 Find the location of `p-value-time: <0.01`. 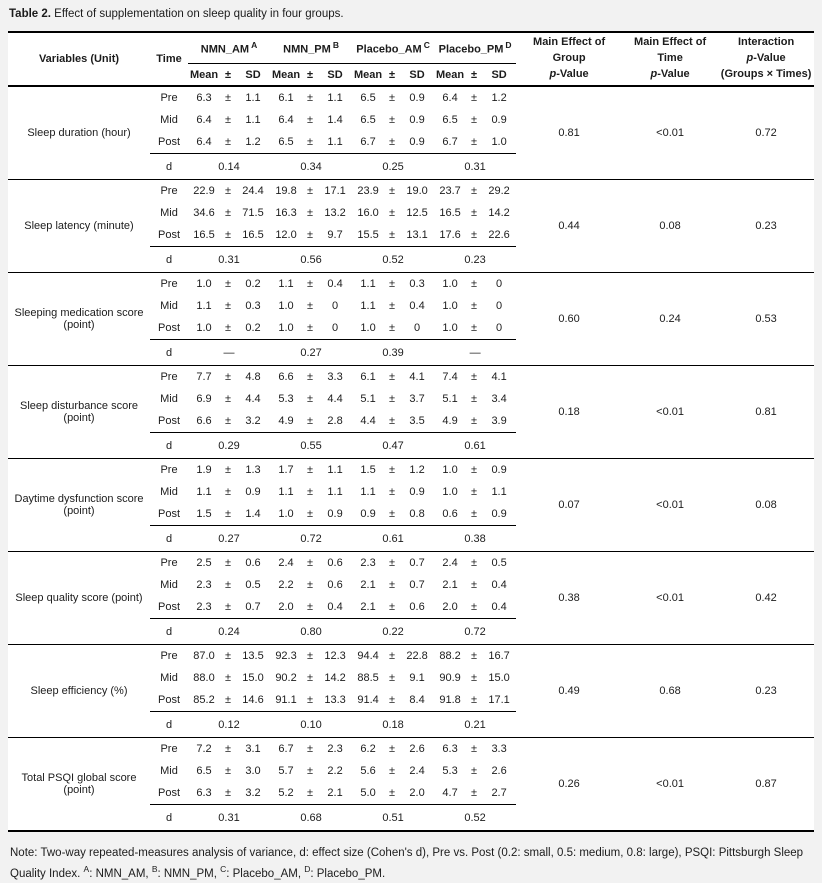

p-value-time: <0.01 is located at coordinates (670, 505).